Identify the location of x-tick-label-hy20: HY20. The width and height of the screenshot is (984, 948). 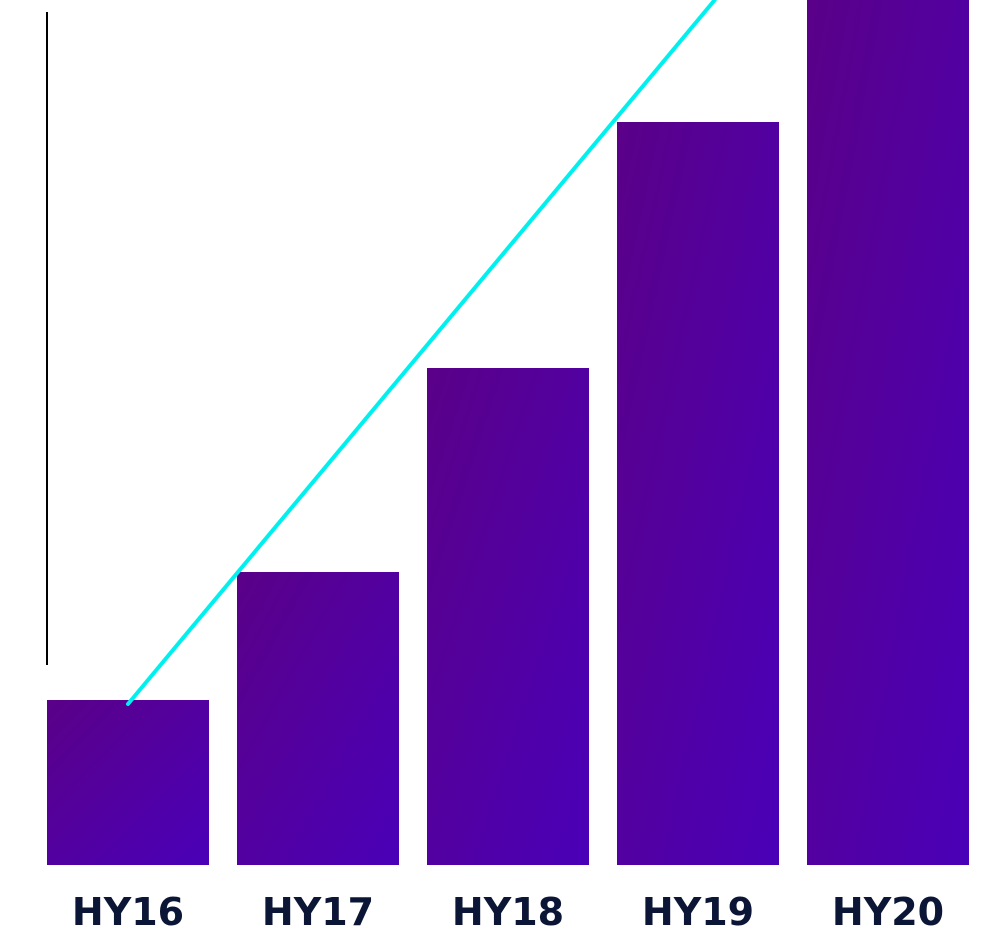
(888, 912).